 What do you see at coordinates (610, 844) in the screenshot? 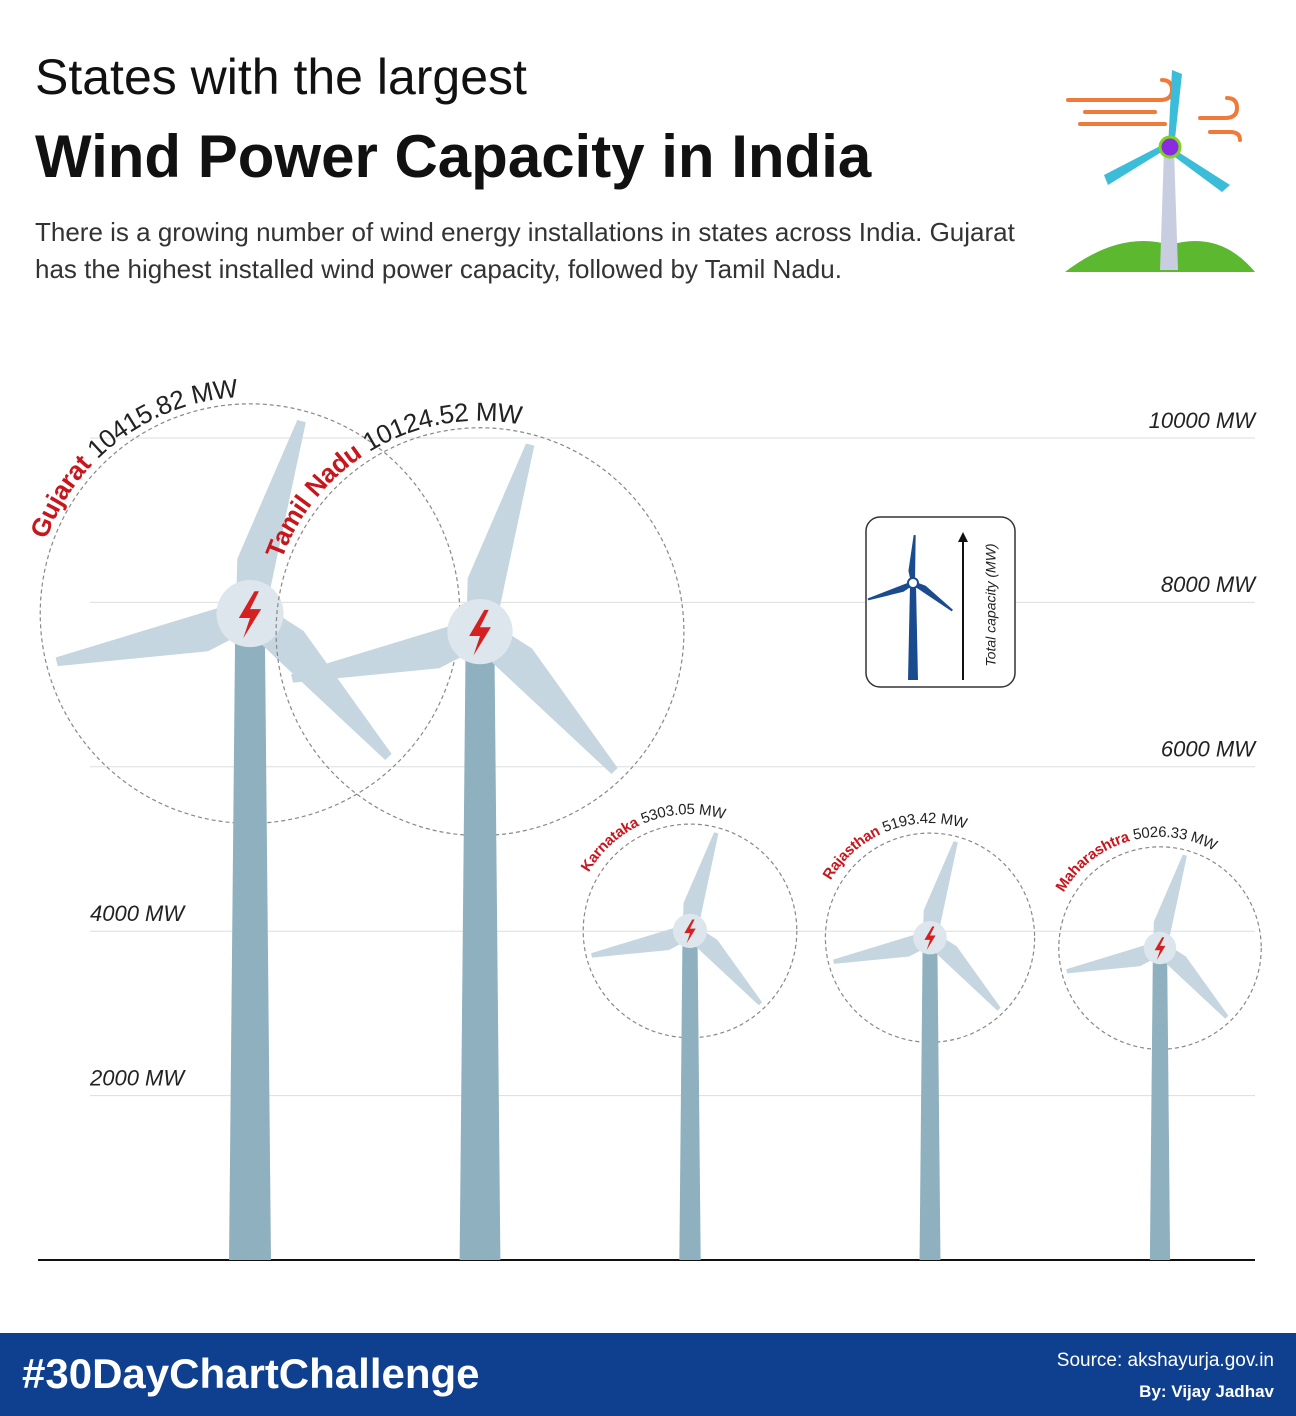
I see `state-name: Karnataka` at bounding box center [610, 844].